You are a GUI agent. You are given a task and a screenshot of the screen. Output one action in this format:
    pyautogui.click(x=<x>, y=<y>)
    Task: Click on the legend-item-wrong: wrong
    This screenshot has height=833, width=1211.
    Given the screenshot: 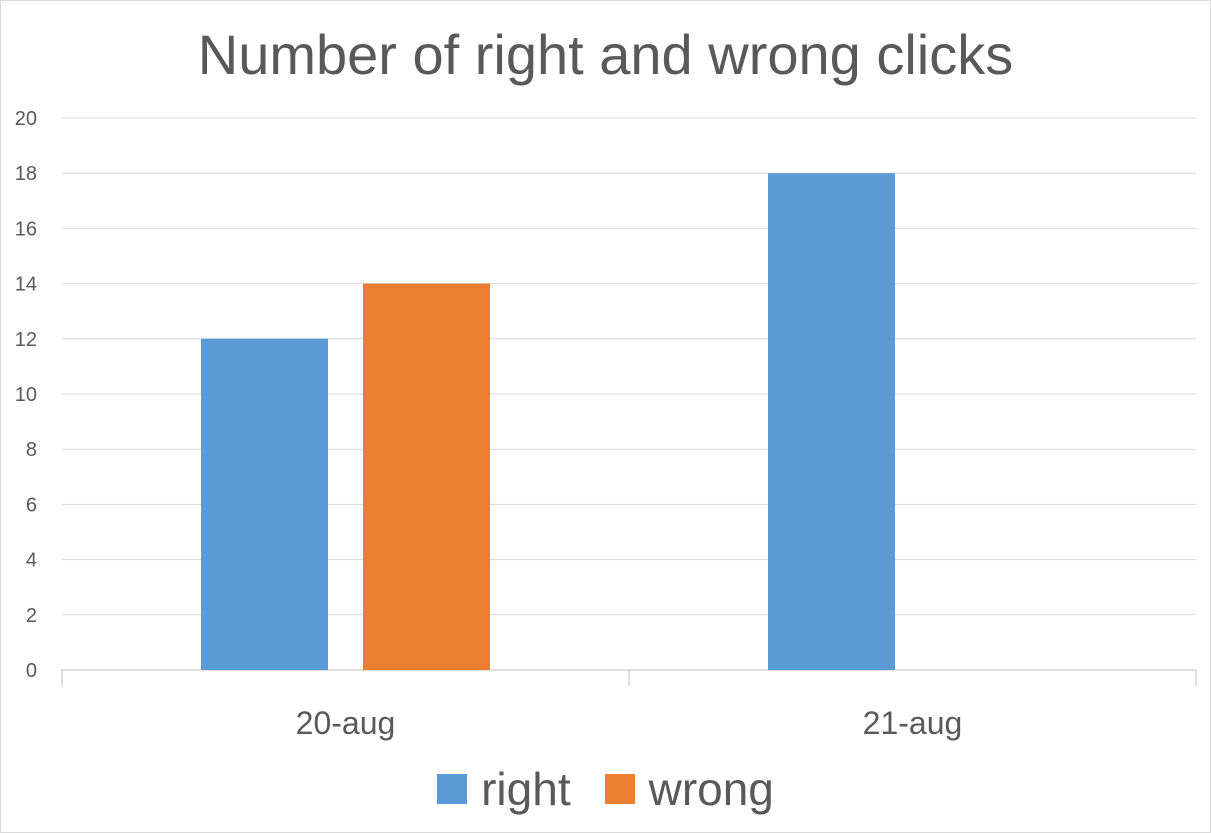 What is the action you would take?
    pyautogui.click(x=689, y=789)
    